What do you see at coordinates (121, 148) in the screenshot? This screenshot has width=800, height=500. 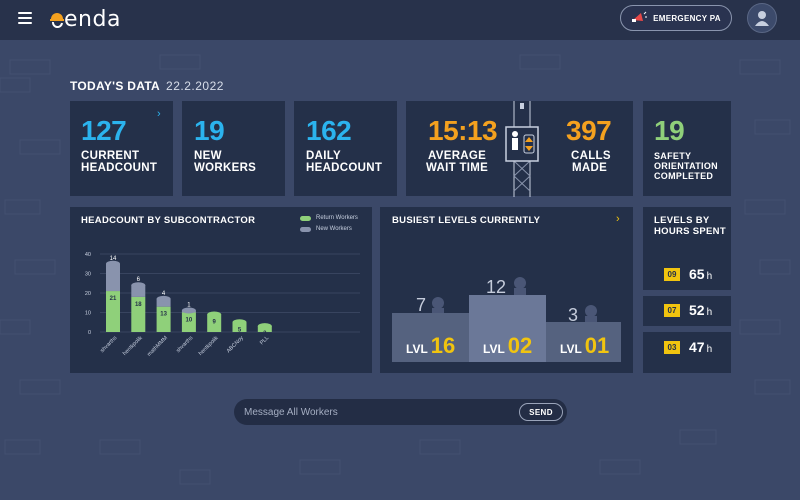 I see `current-headcount-card: 127 CURRENT HEADCOUNT ›` at bounding box center [121, 148].